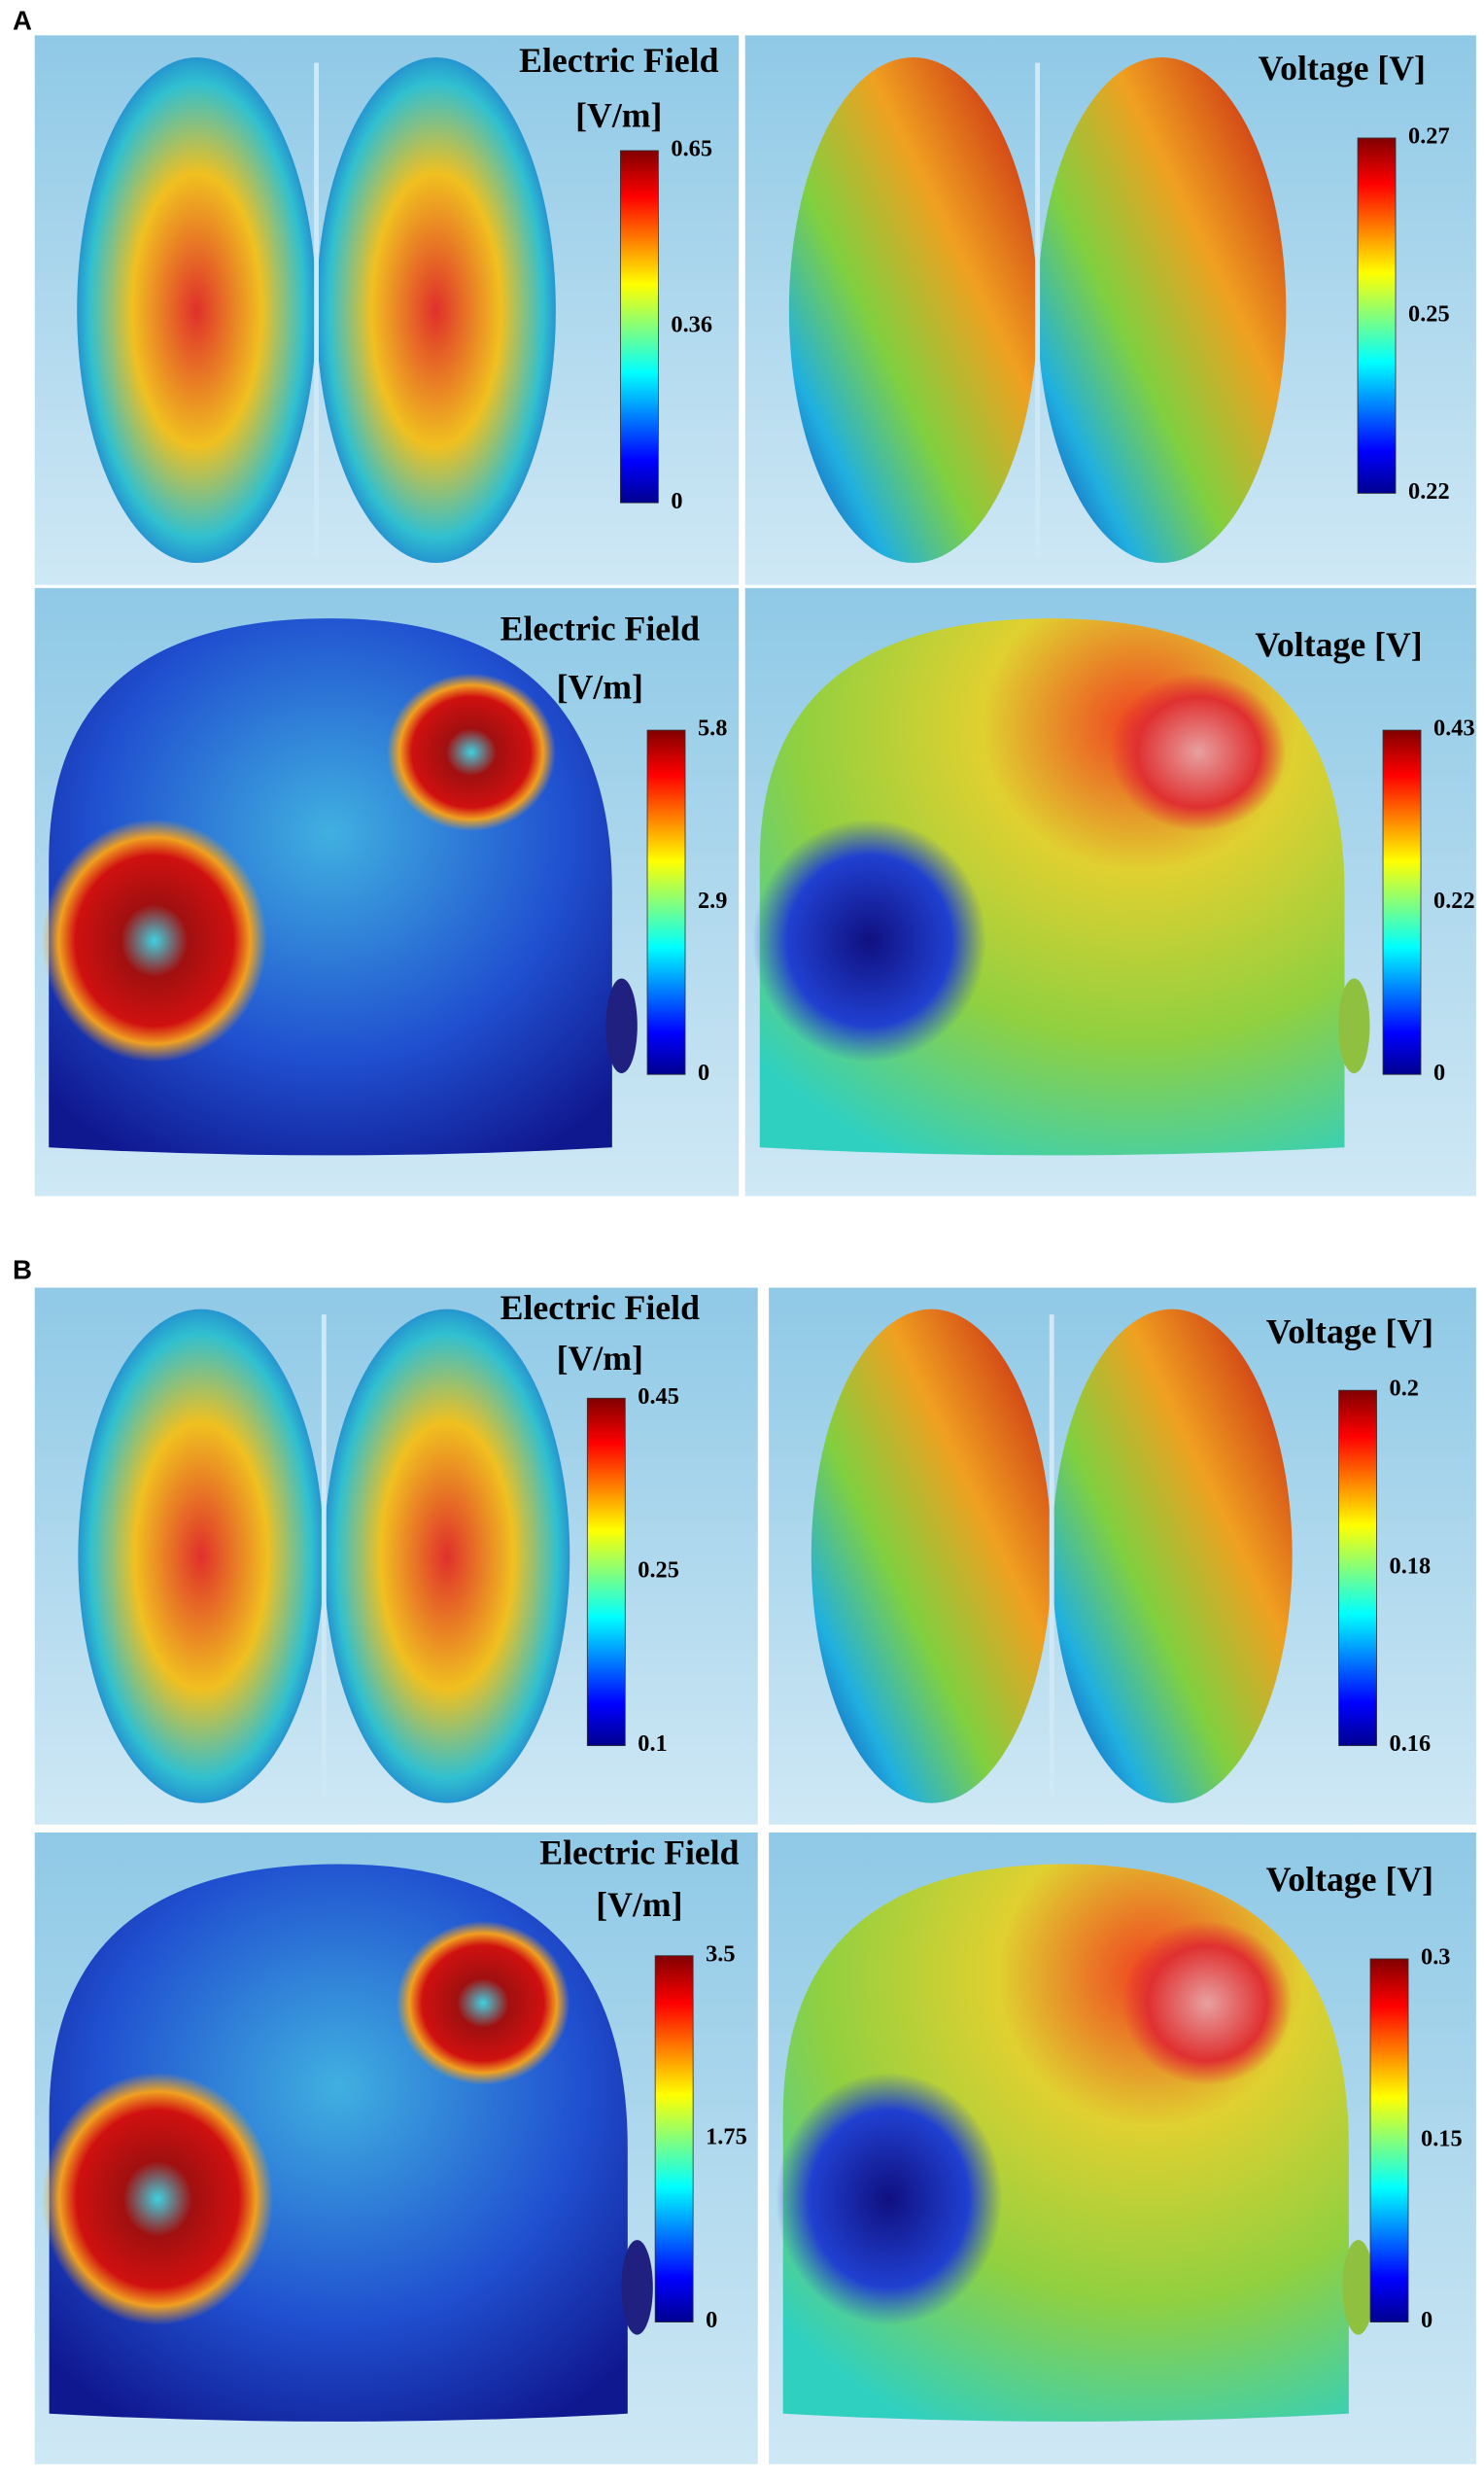  I want to click on colorbar-tick-label: 0.18, so click(1411, 1566).